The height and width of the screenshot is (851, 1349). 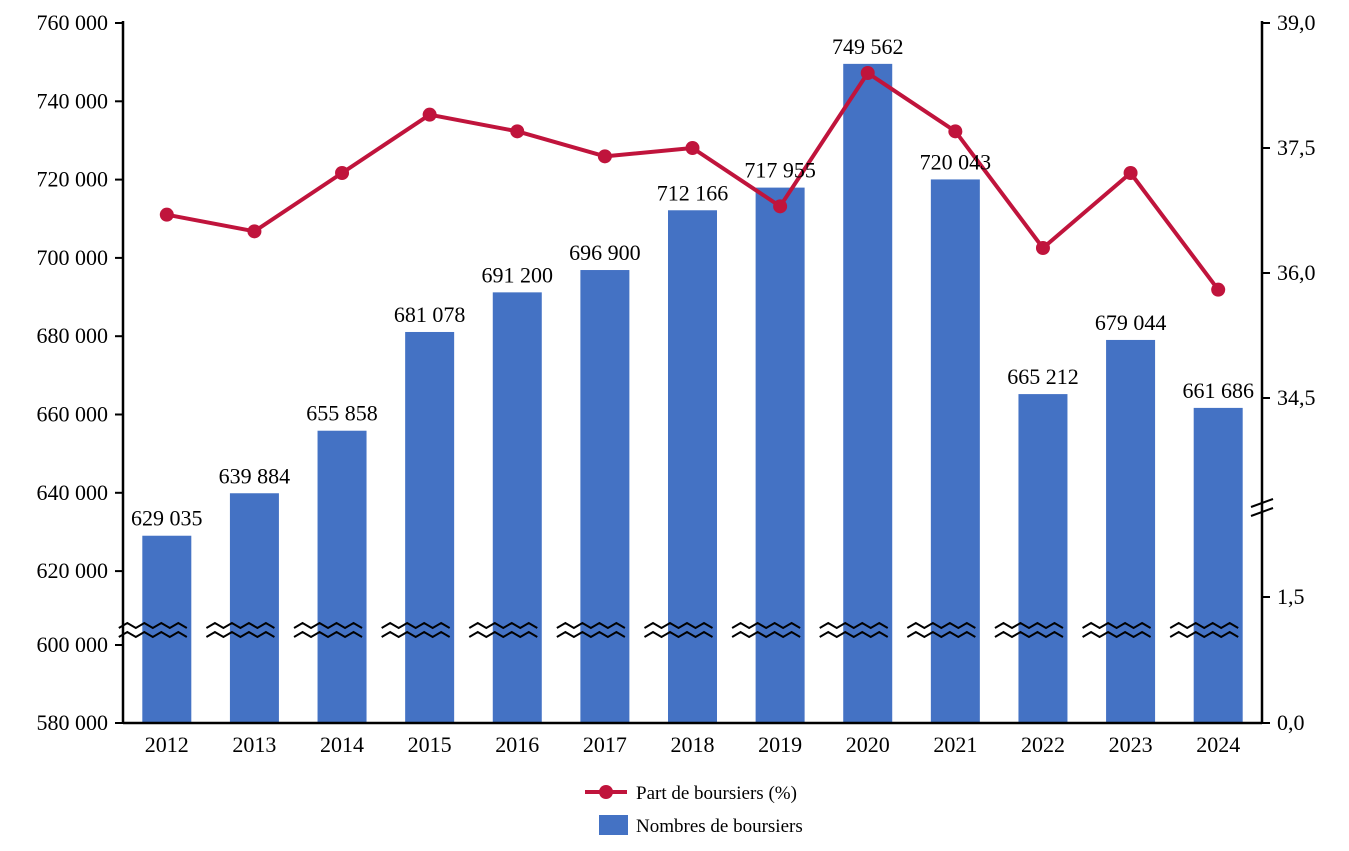 What do you see at coordinates (780, 170) in the screenshot?
I see `bar-data-label: 717 955` at bounding box center [780, 170].